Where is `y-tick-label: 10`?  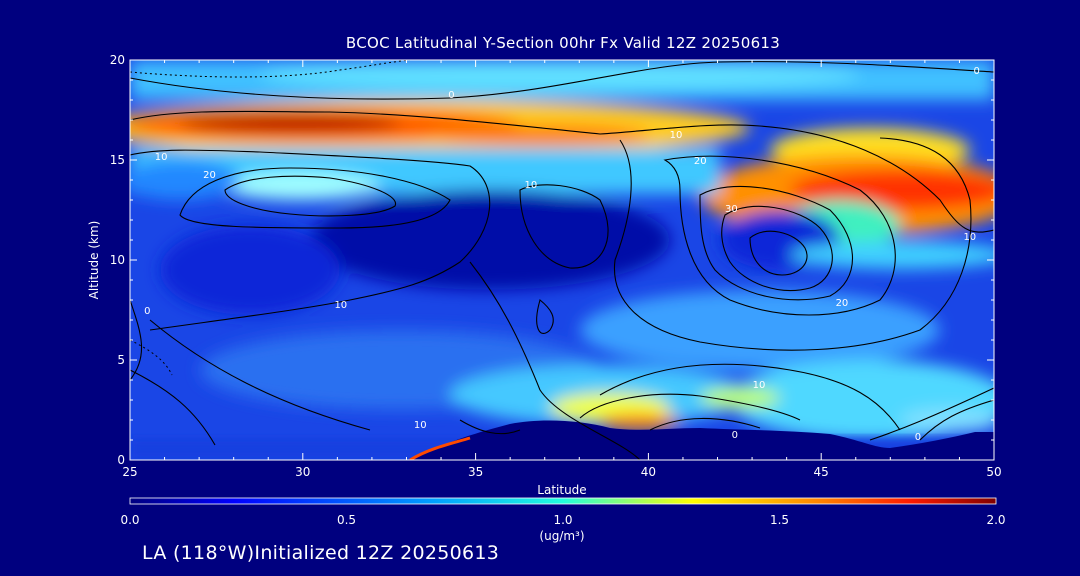 y-tick-label: 10 is located at coordinates (117, 260).